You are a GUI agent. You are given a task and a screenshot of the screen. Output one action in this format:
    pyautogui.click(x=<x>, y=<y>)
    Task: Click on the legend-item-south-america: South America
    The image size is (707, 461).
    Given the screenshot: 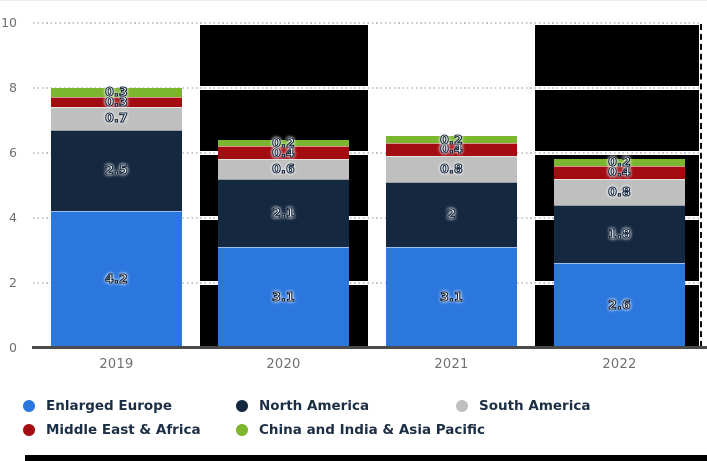 What is the action you would take?
    pyautogui.click(x=523, y=406)
    